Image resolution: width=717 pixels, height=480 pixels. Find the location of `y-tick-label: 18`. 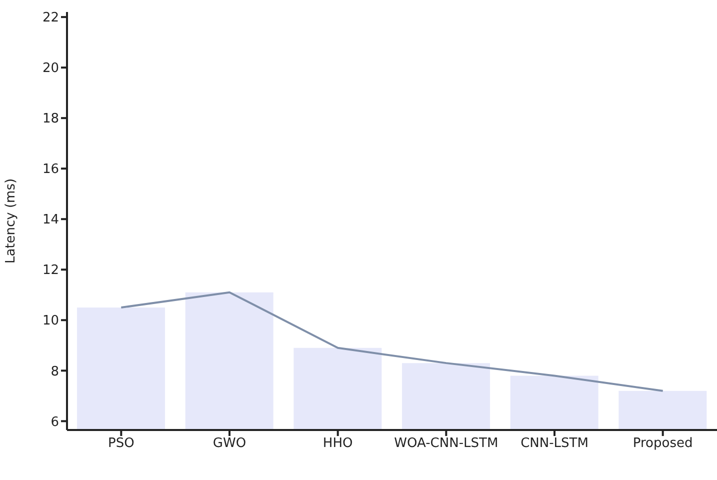

y-tick-label: 18 is located at coordinates (50, 119).